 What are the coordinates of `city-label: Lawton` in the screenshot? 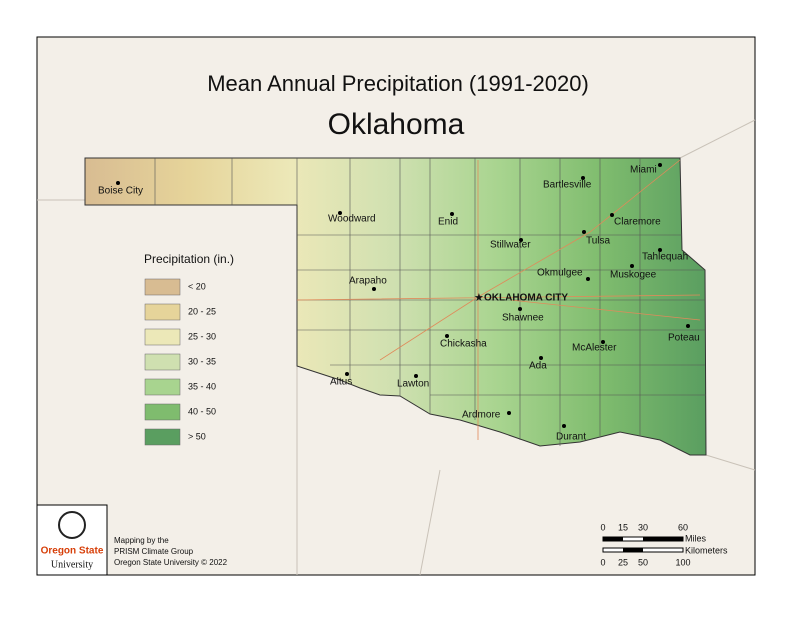 It's located at (413, 384).